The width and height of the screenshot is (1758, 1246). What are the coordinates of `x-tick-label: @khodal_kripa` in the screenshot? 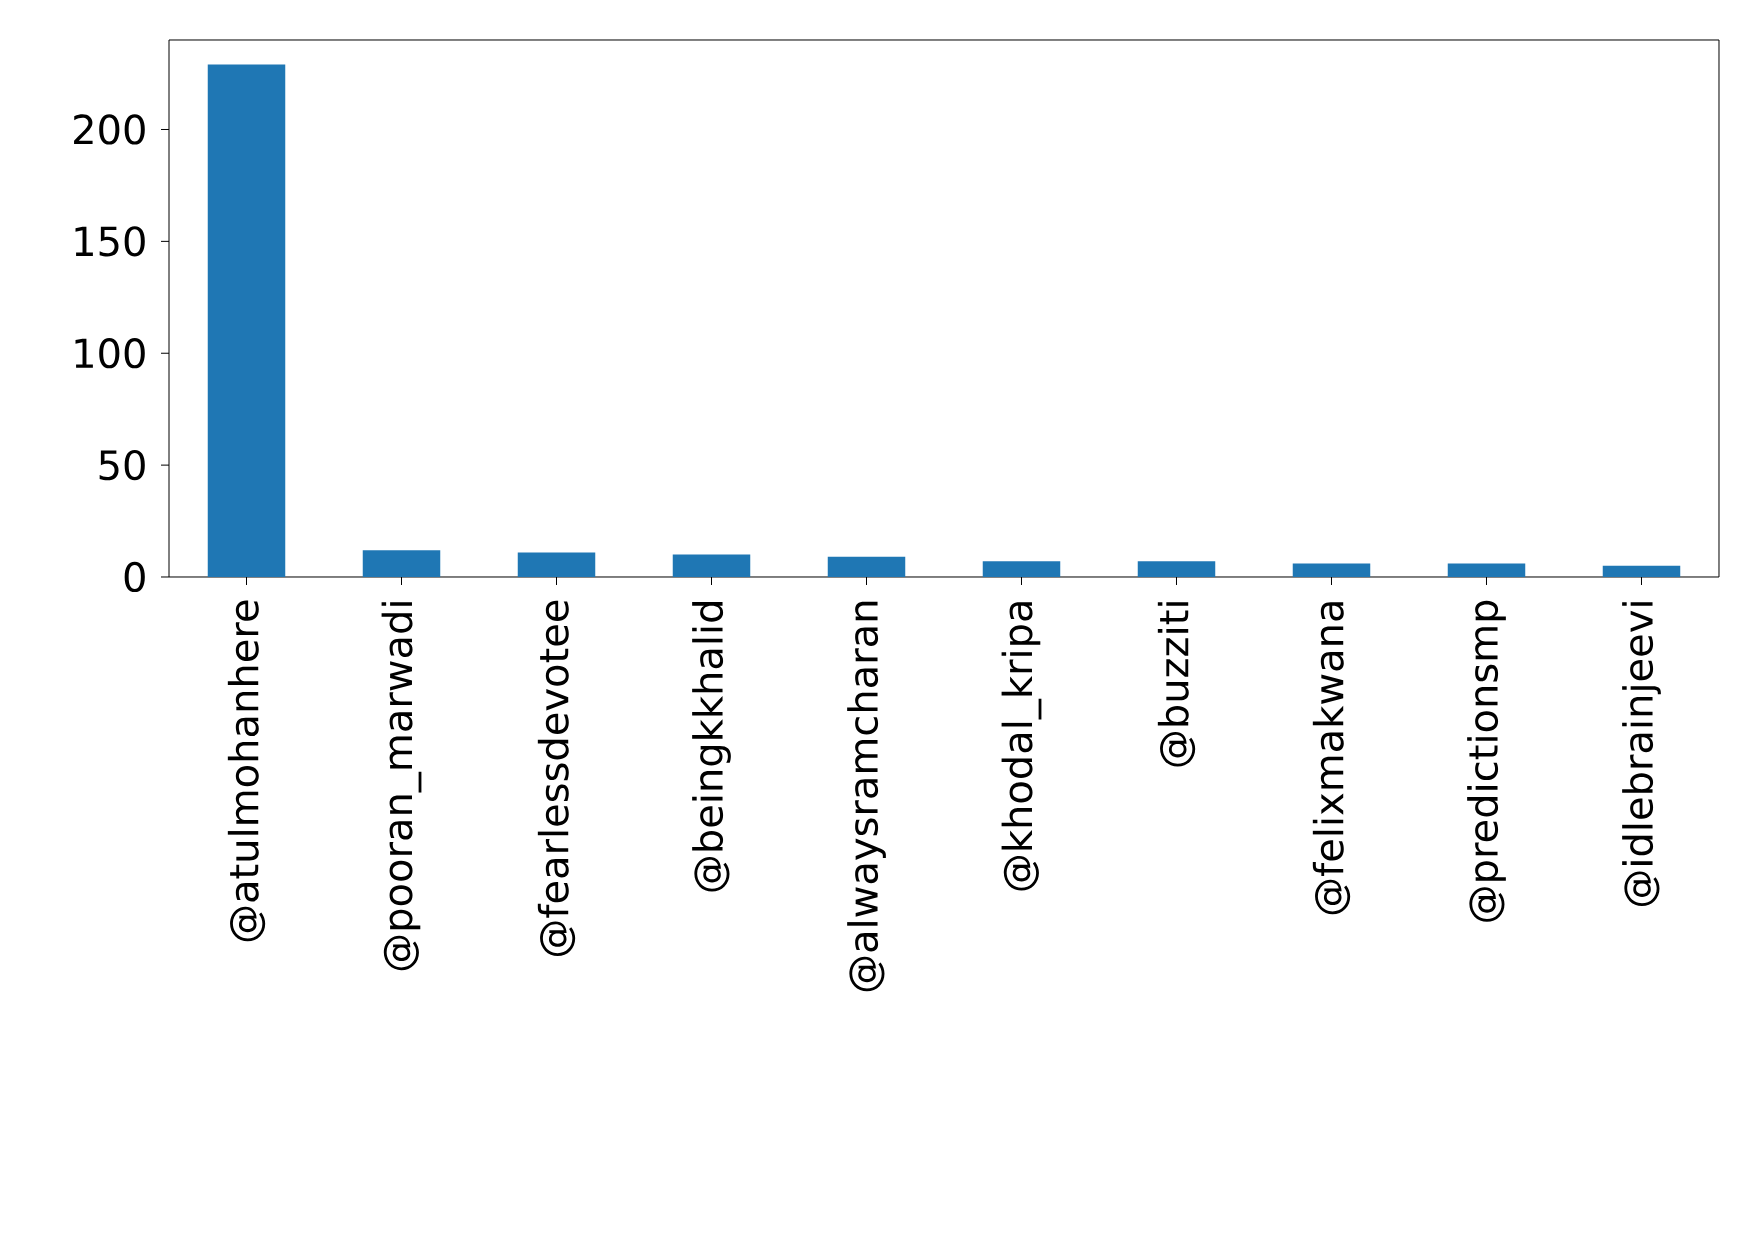 It's located at (1021, 746).